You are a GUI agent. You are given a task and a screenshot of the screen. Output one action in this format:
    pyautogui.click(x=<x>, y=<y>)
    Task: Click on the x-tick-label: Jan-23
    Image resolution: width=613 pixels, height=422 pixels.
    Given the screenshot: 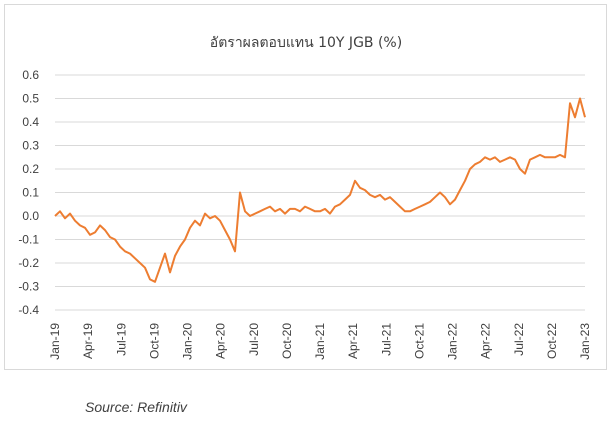 What is the action you would take?
    pyautogui.click(x=585, y=341)
    